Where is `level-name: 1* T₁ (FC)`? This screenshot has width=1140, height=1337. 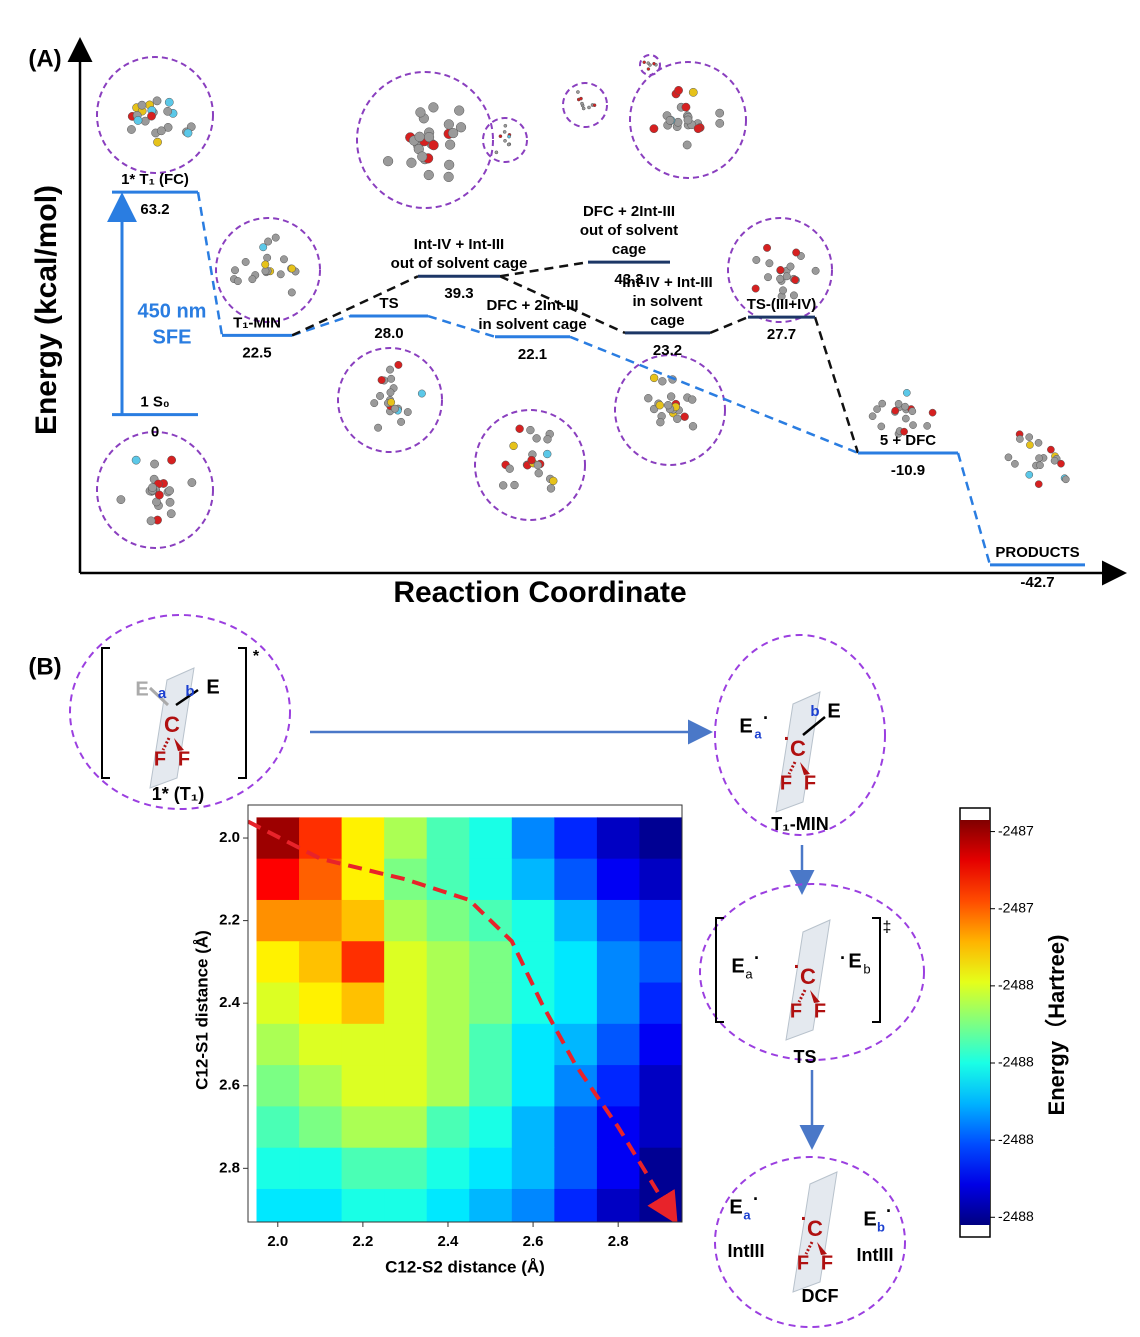 level-name: 1* T₁ (FC) is located at coordinates (155, 179).